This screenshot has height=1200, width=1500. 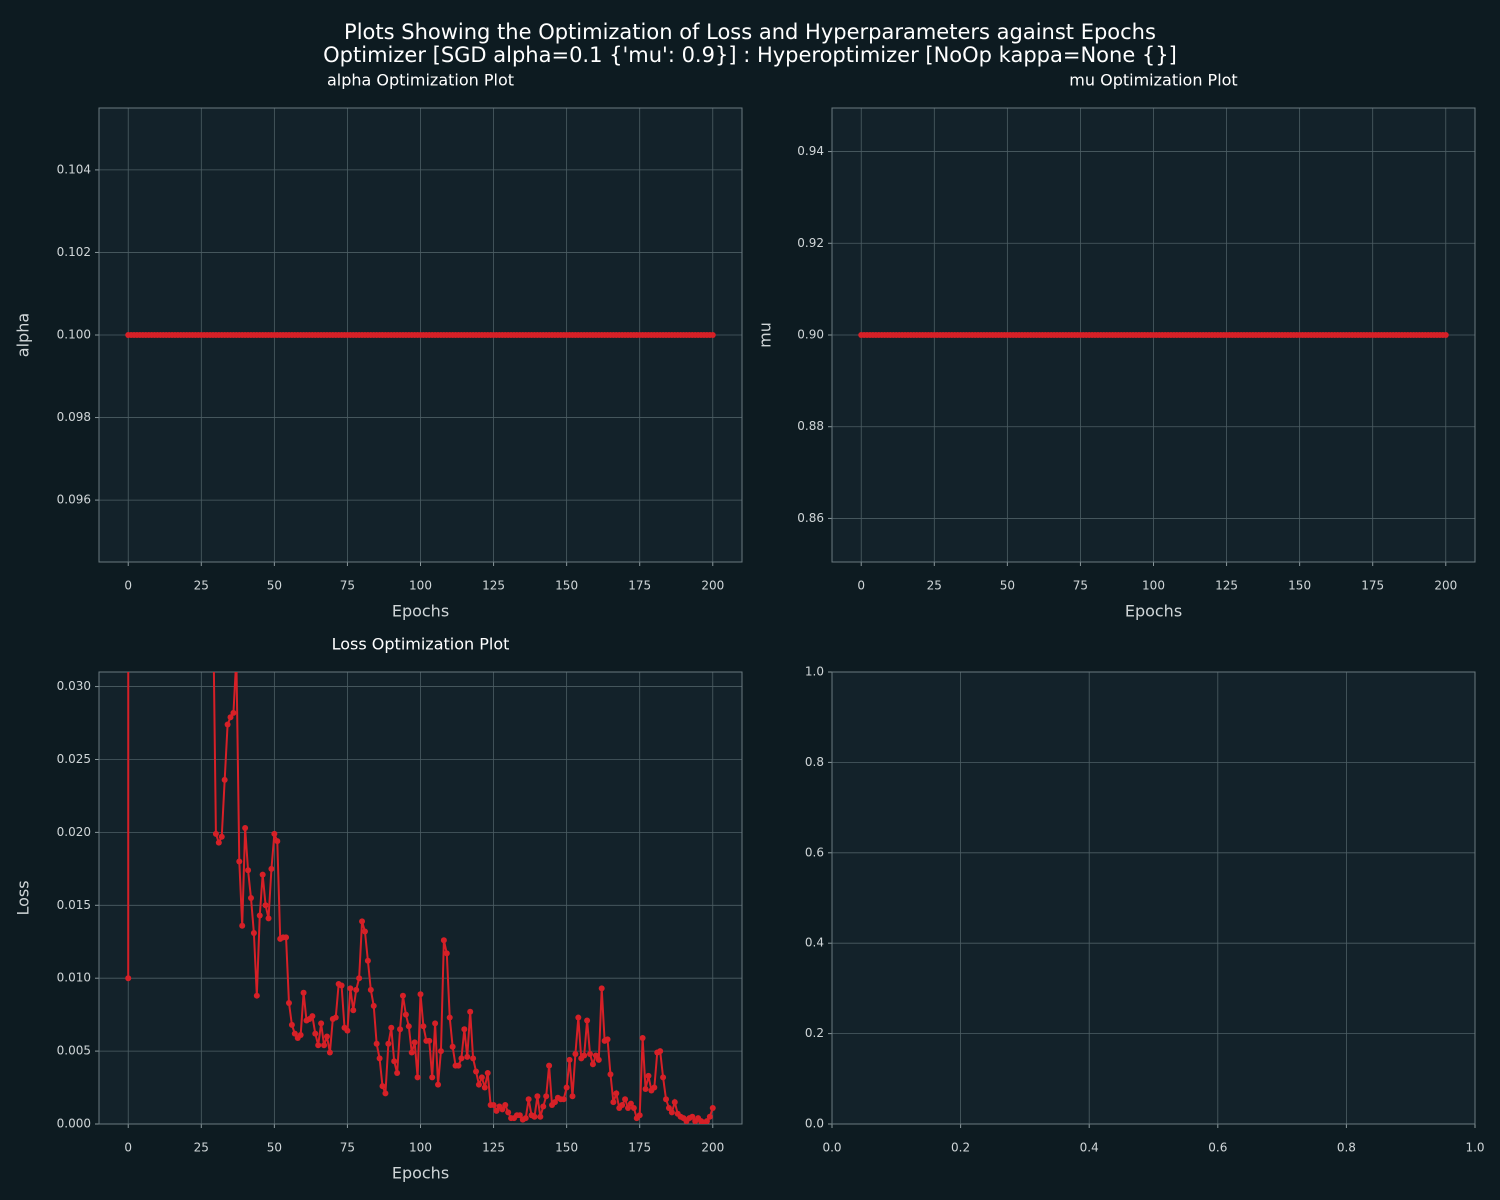 I want to click on y-tick-label: 0.94, so click(x=810, y=151).